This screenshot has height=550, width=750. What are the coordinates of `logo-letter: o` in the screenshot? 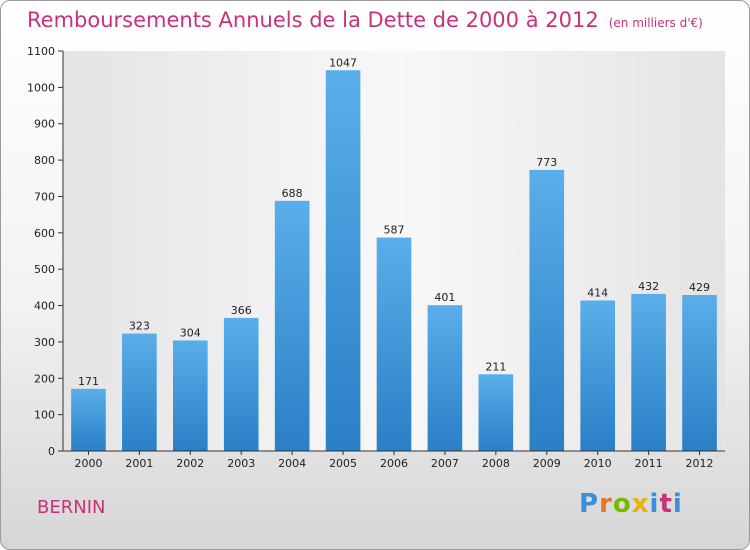 It's located at (622, 504).